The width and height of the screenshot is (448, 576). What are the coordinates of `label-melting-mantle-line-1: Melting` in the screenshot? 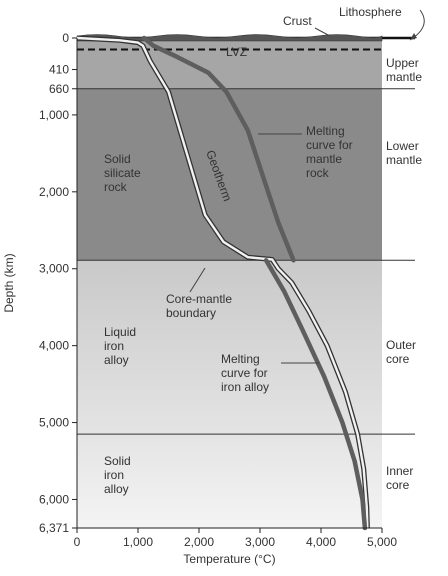 It's located at (325, 131).